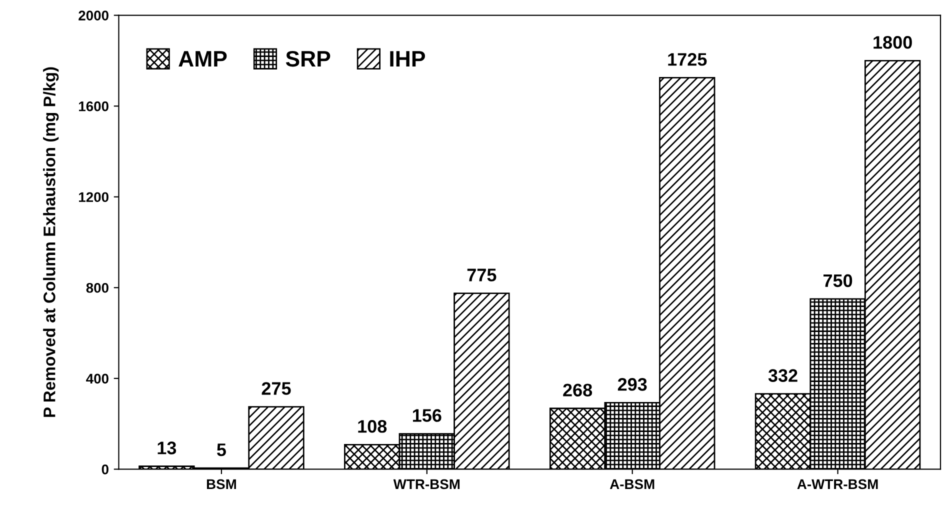 This screenshot has width=950, height=510. Describe the element at coordinates (93, 197) in the screenshot. I see `y-tick-label: 1200` at that location.